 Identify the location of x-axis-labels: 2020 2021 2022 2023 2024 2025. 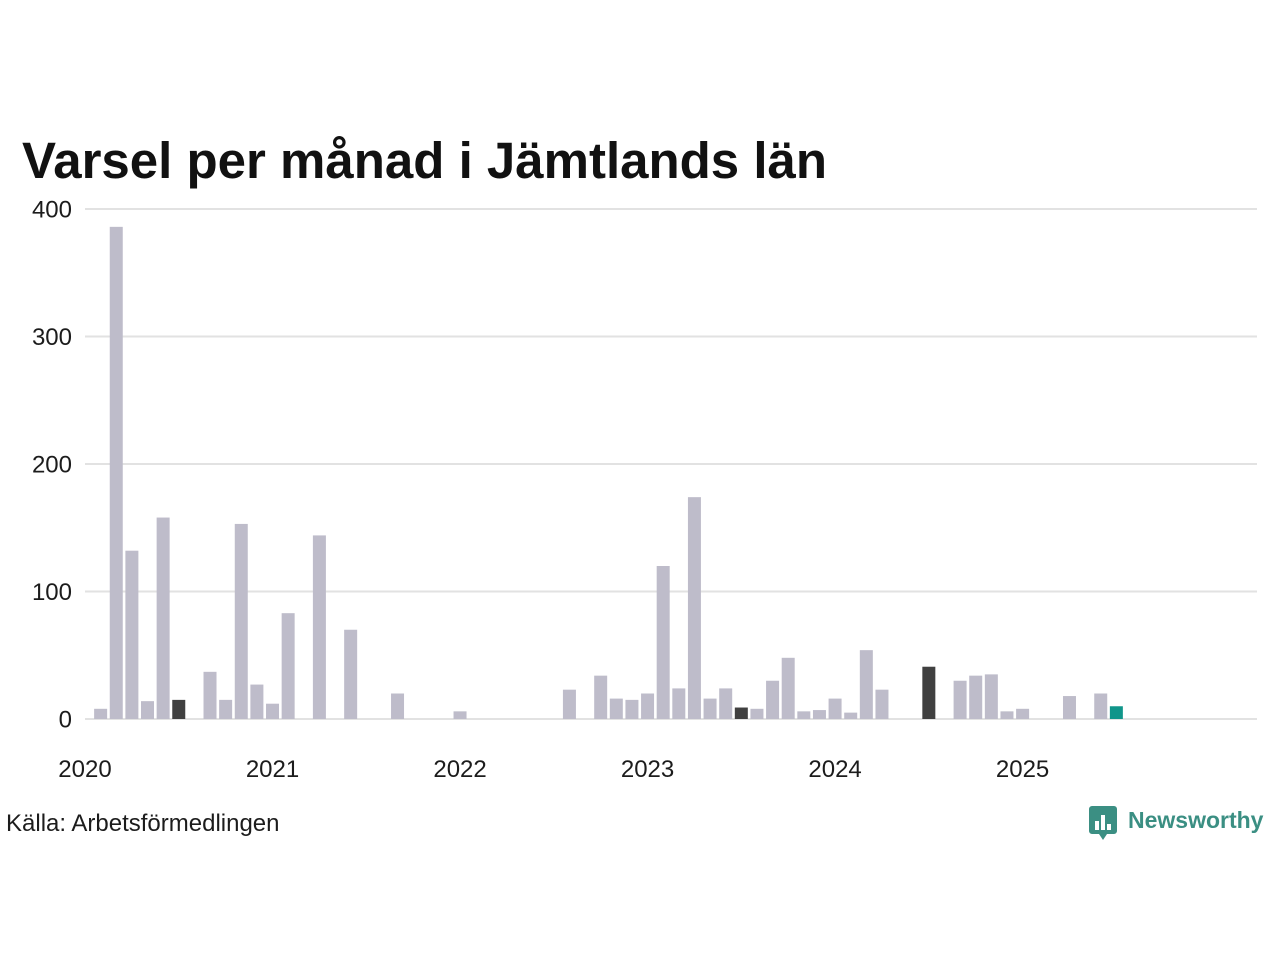
(553, 769).